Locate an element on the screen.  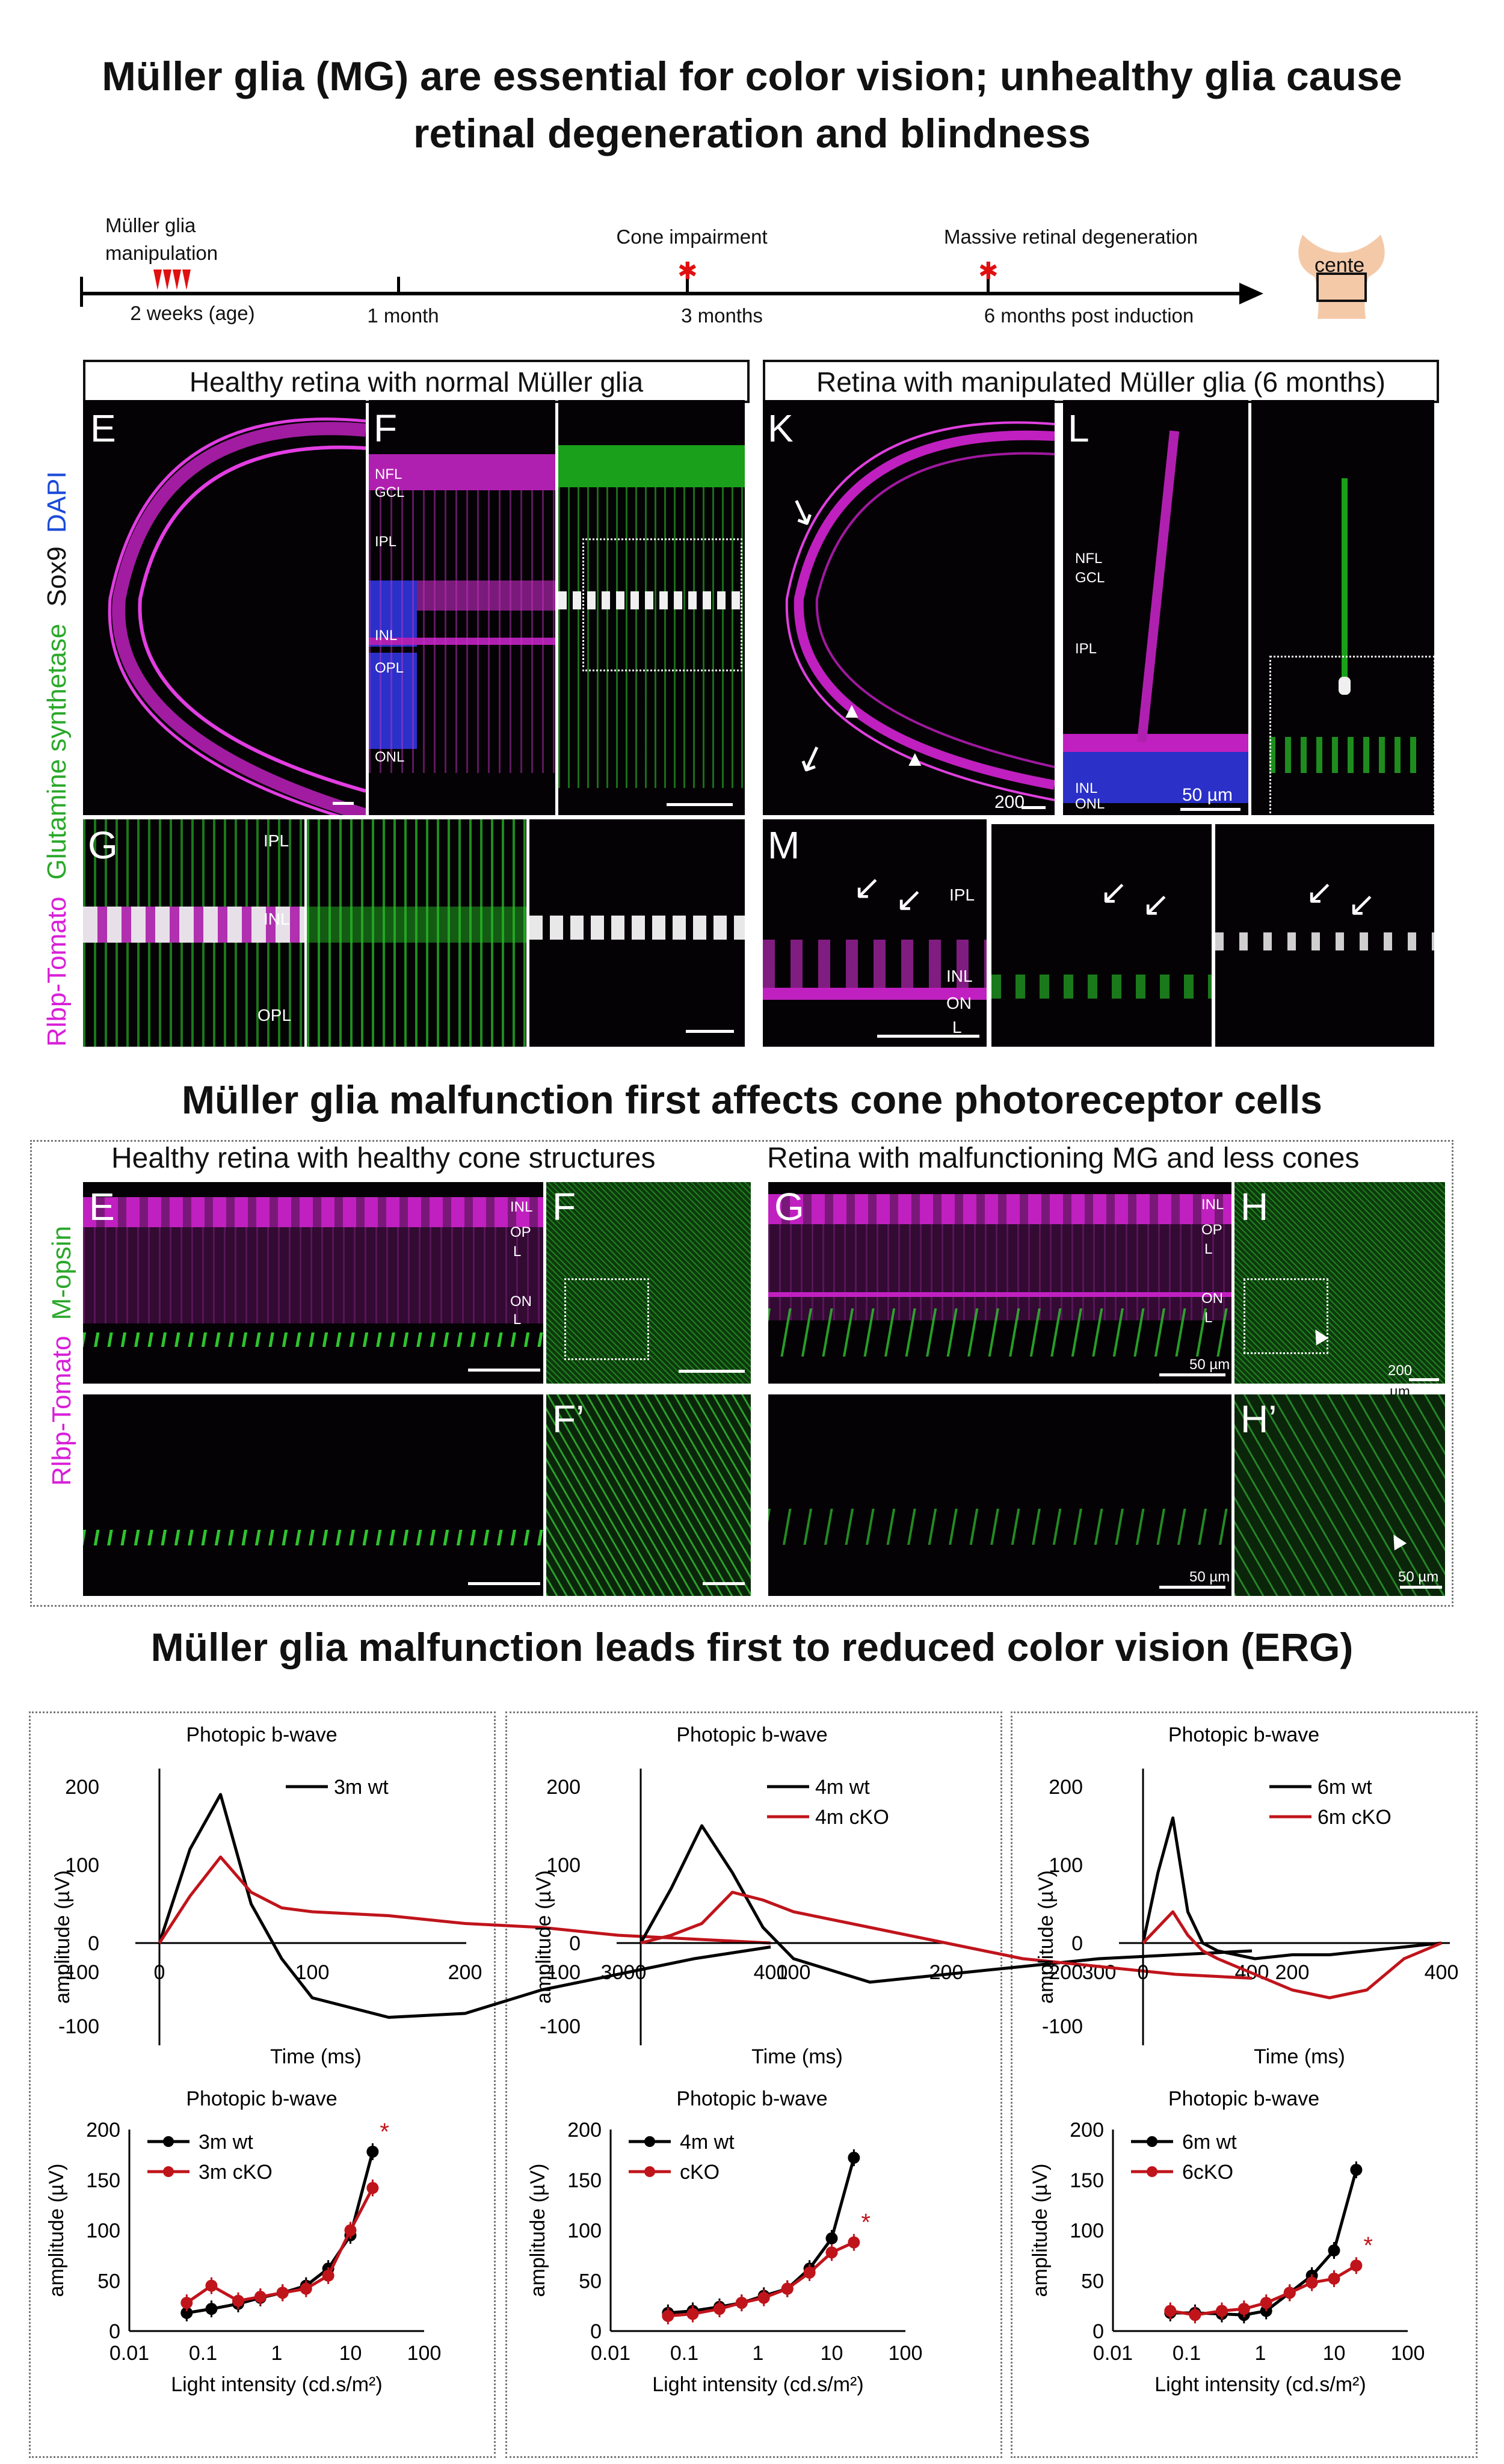
event-cone-impairment: Cone impairment is located at coordinates (692, 237).